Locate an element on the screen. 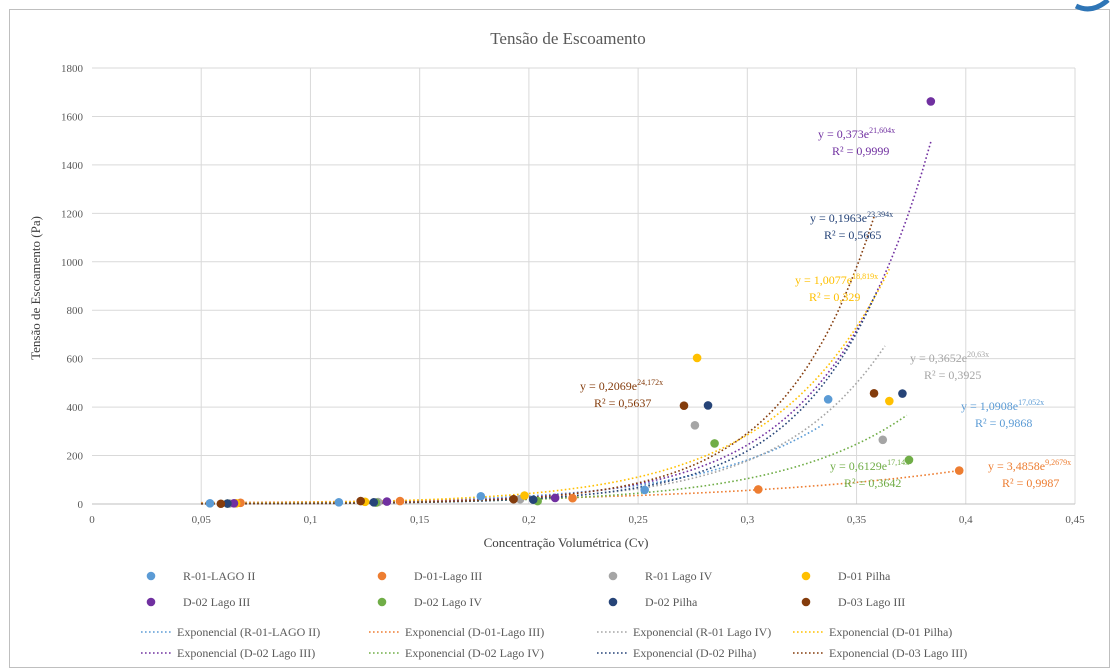  y-tick-label: 600 is located at coordinates (75, 360).